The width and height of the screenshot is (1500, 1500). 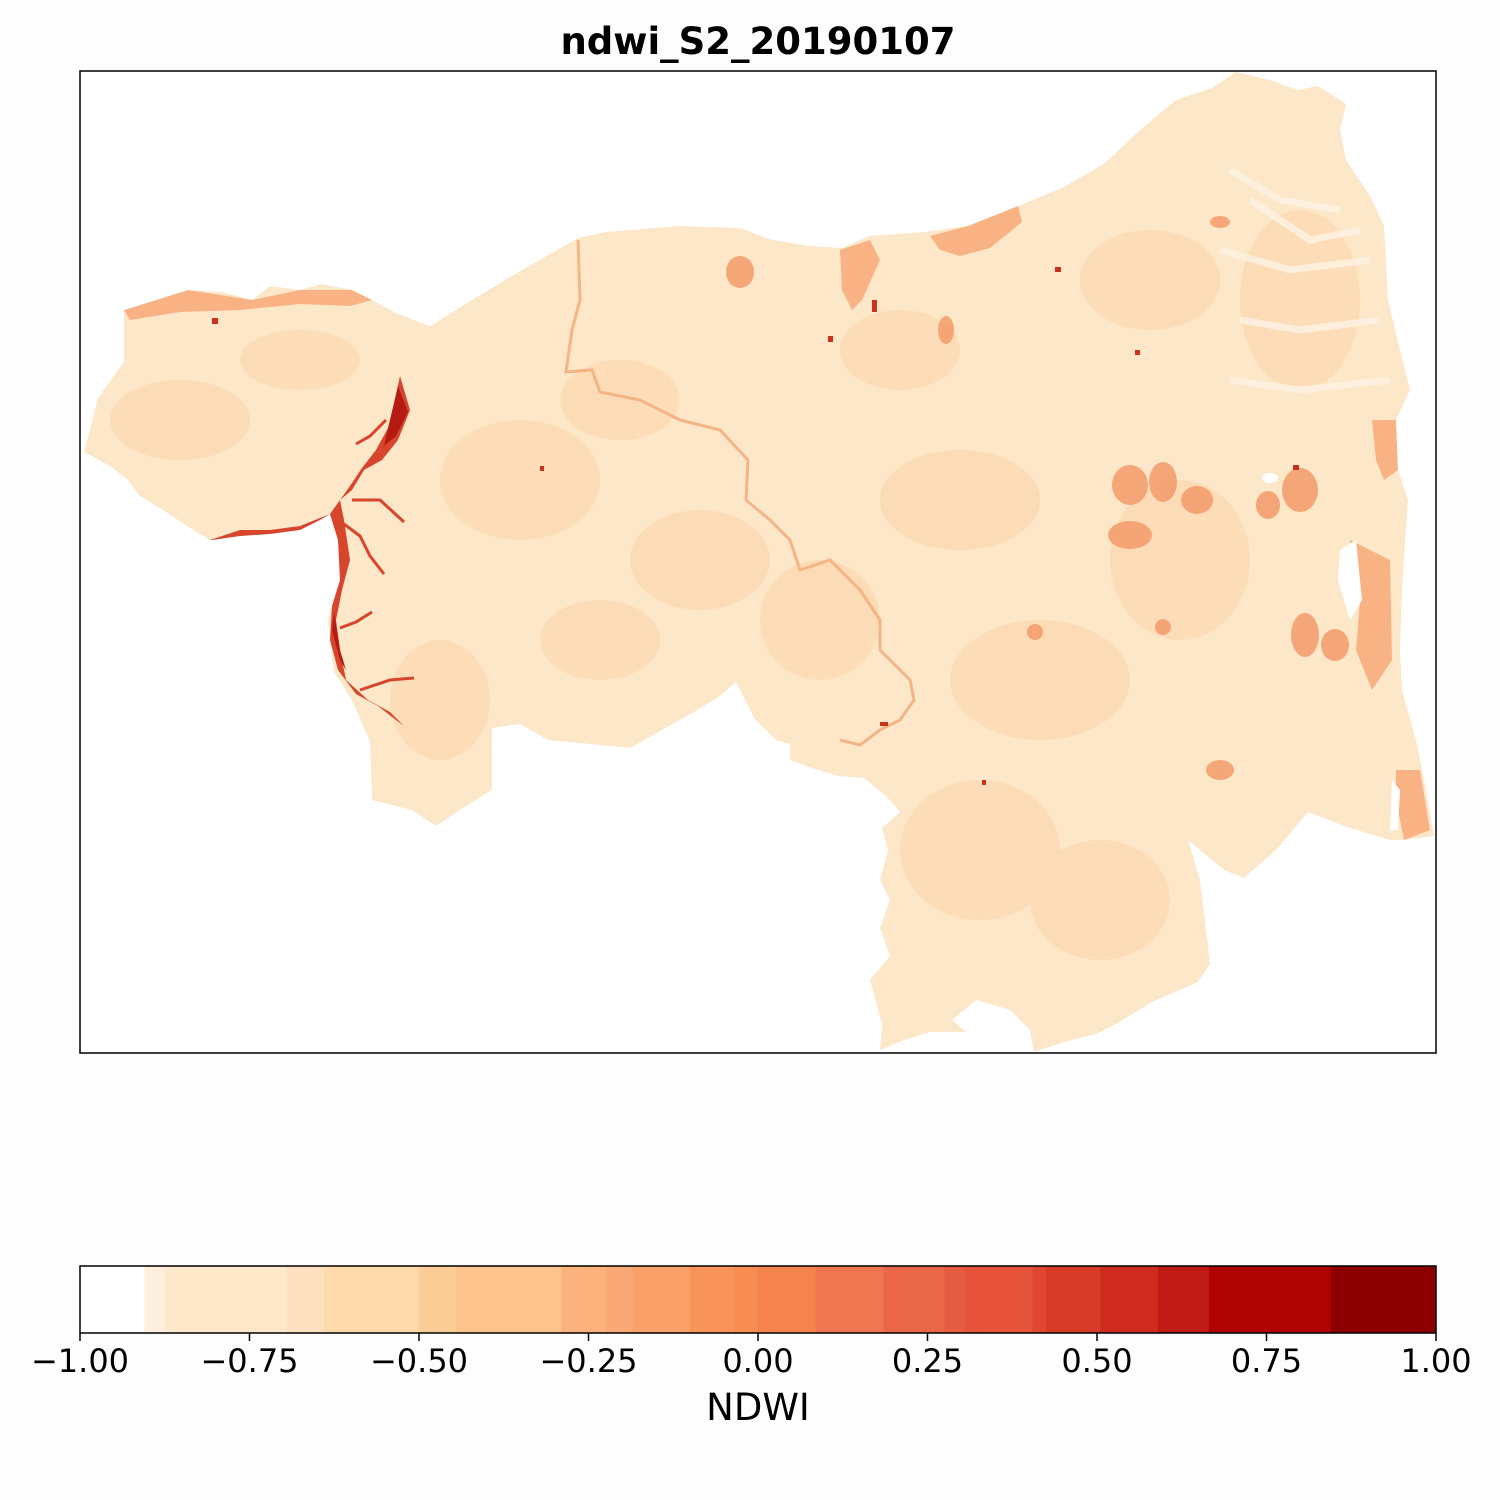 What do you see at coordinates (312, 551) in the screenshot?
I see `reservoir` at bounding box center [312, 551].